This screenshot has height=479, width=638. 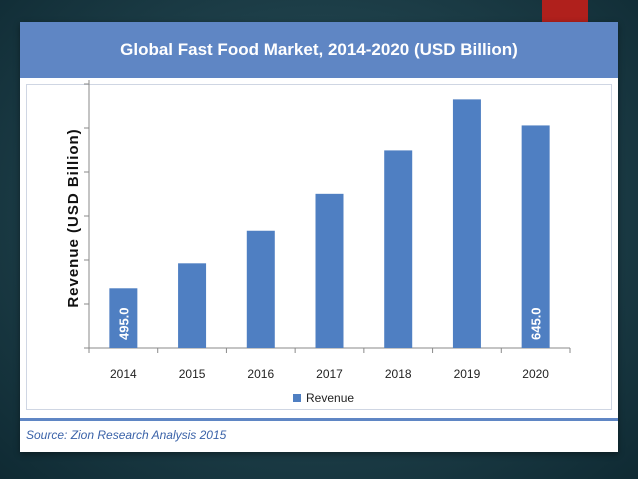 I want to click on source-note: Source: Zion Research Analysis 2015, so click(x=126, y=435).